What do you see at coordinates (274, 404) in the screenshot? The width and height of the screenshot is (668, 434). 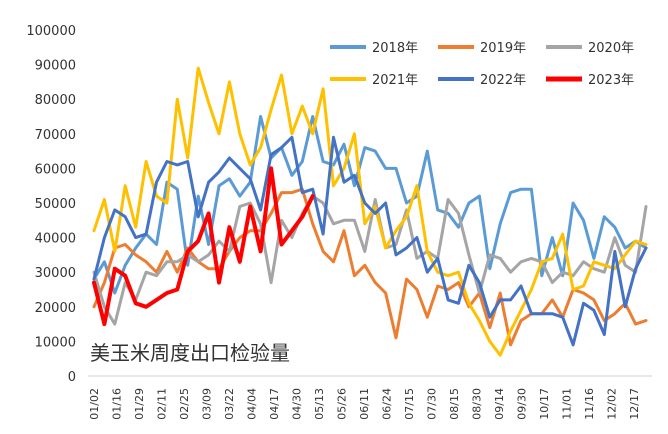 I see `x-tick-label: 04/17` at bounding box center [274, 404].